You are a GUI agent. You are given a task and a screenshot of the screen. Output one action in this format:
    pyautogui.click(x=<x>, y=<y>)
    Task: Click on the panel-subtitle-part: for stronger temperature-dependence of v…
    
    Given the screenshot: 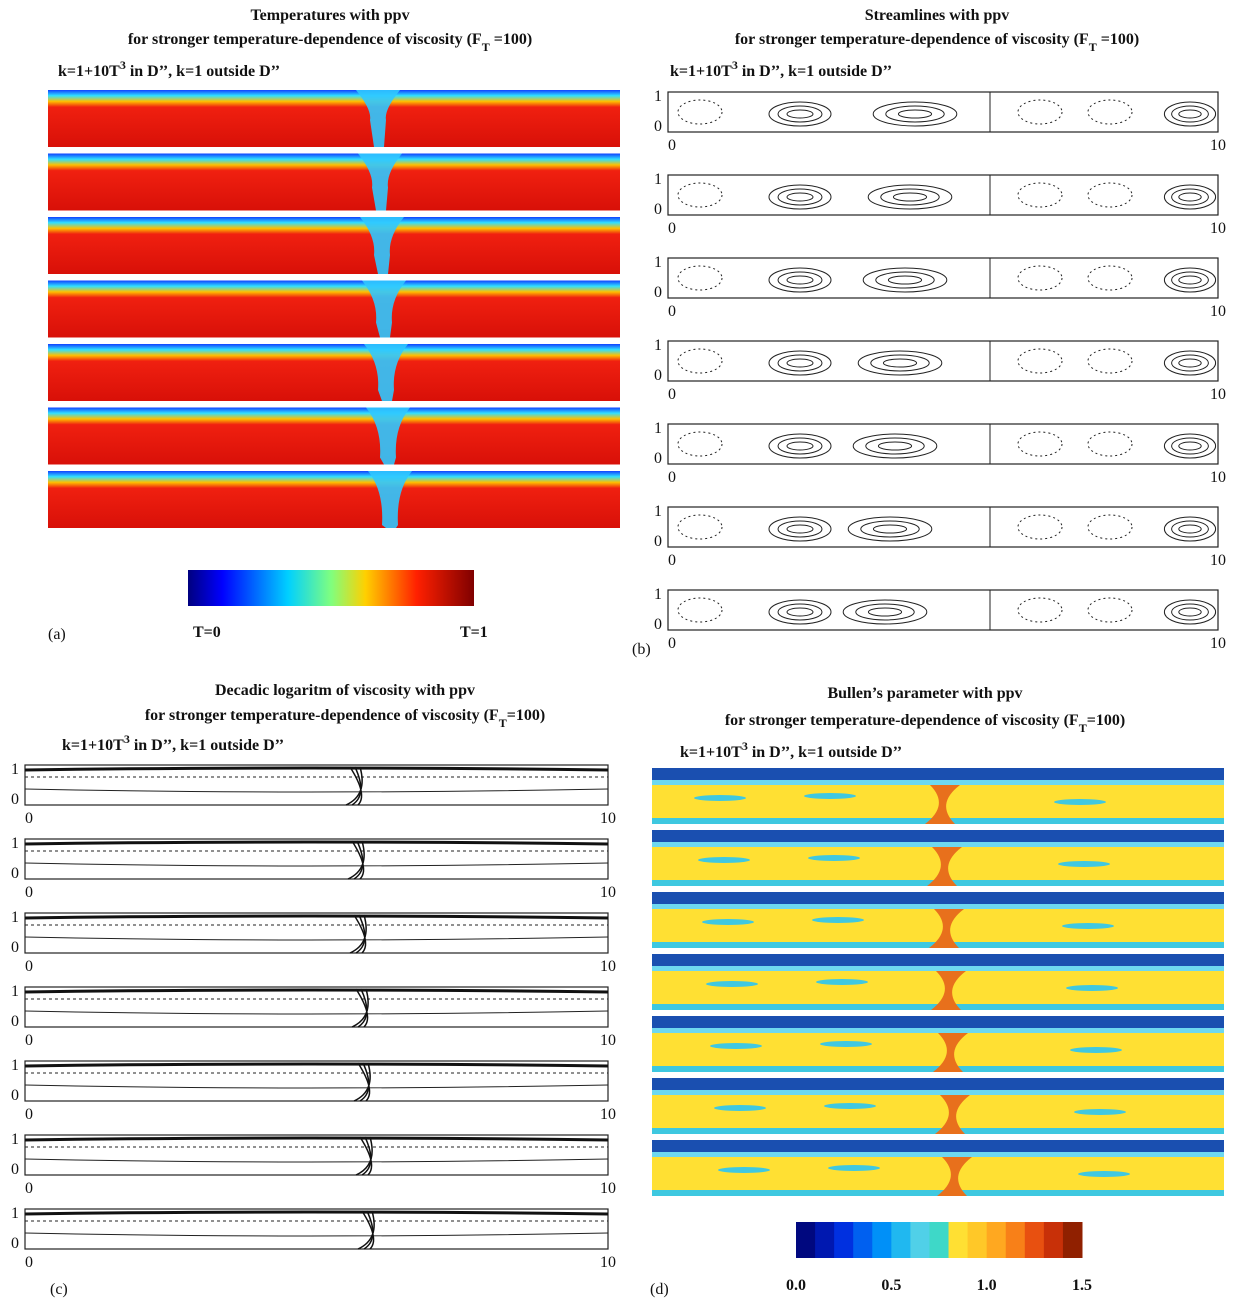 What is the action you would take?
    pyautogui.click(x=322, y=715)
    